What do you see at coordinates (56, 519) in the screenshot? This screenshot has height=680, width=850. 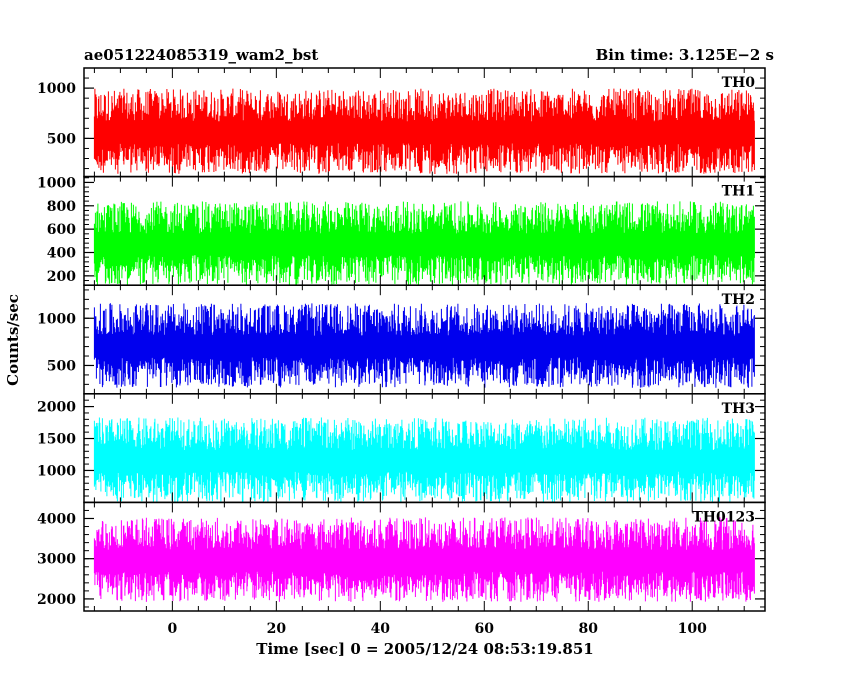 I see `y-tick-label-th0123: 4000` at bounding box center [56, 519].